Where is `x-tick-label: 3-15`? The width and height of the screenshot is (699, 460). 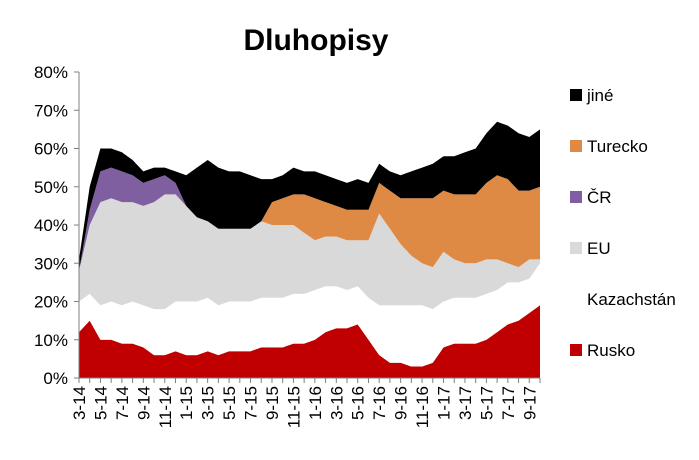
x-tick-label: 3-15 is located at coordinates (208, 403).